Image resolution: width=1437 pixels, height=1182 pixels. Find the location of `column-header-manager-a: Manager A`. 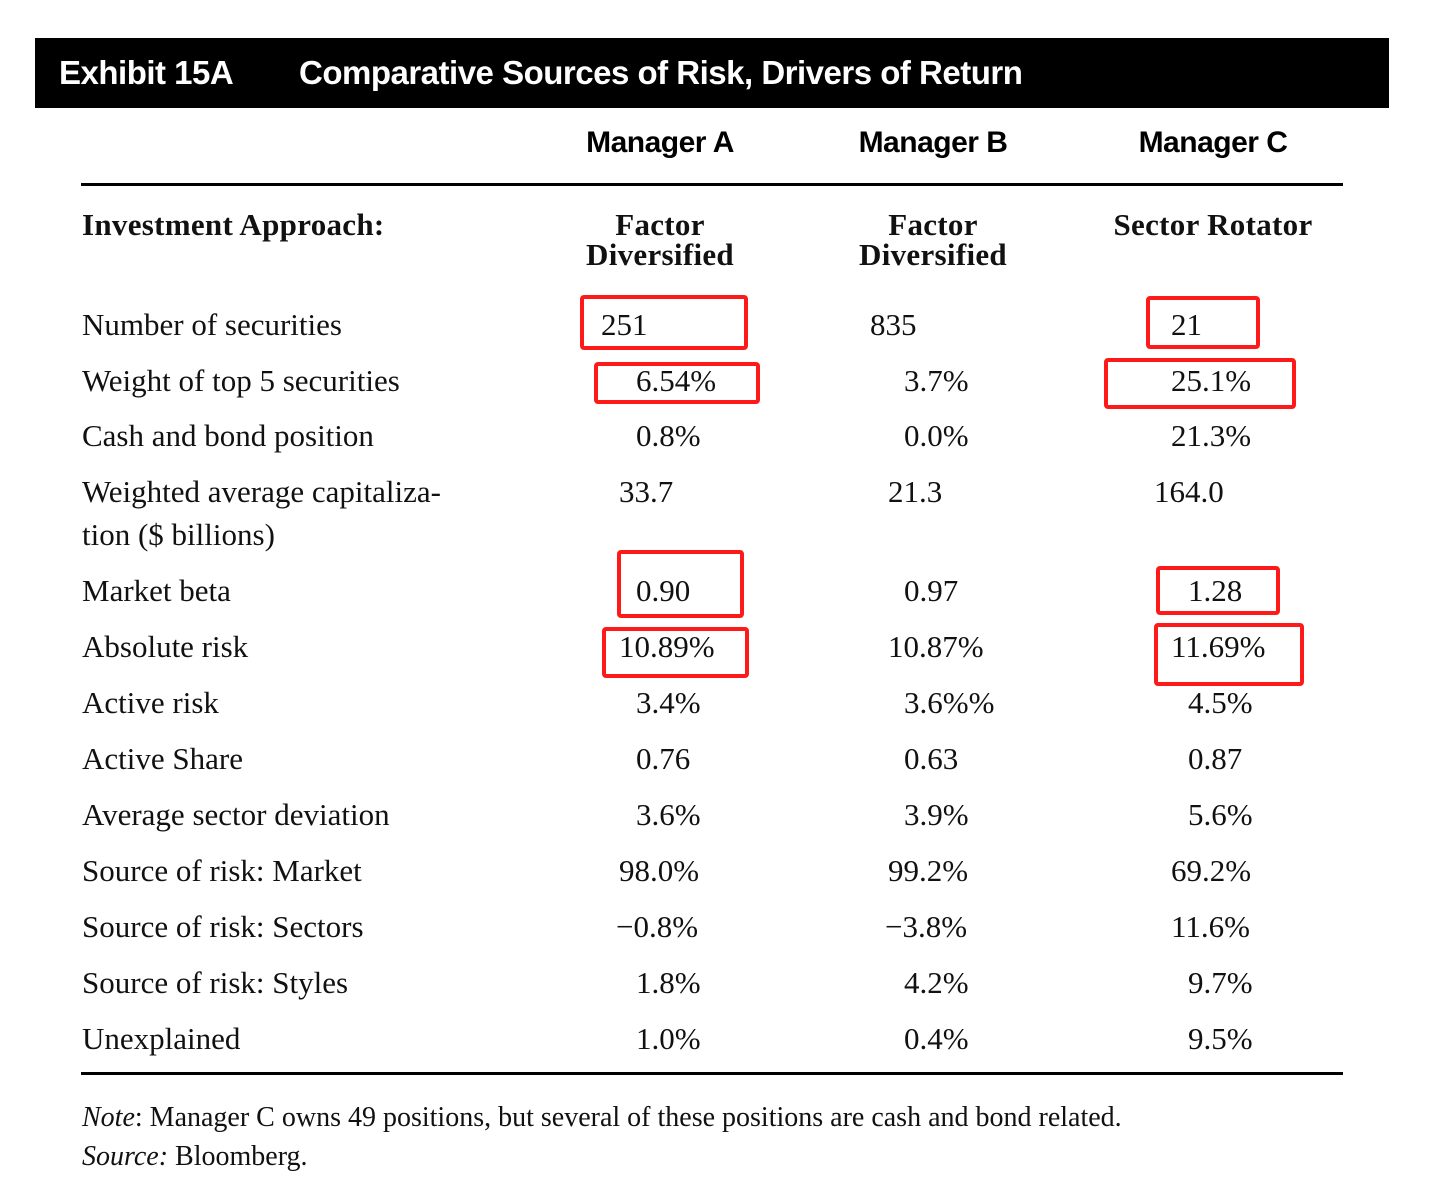

column-header-manager-a: Manager A is located at coordinates (660, 142).